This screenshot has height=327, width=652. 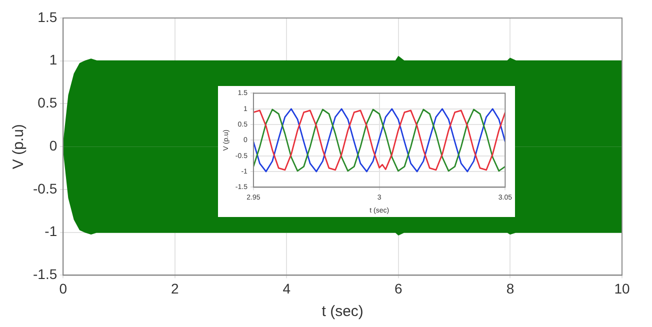 I want to click on x-axis-title: t (sec), so click(x=343, y=311).